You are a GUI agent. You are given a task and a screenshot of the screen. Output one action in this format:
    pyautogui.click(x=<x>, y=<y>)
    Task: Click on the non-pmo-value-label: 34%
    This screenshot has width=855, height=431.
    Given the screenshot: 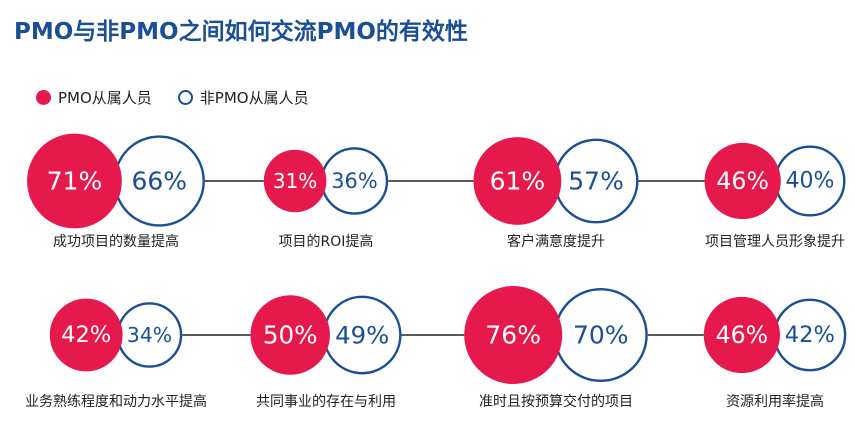 What is the action you would take?
    pyautogui.click(x=149, y=335)
    